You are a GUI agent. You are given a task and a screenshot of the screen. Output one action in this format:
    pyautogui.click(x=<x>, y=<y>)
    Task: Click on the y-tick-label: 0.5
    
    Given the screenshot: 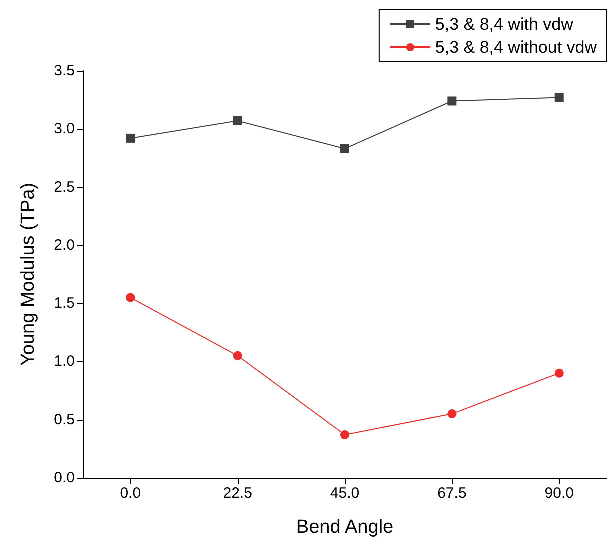 What is the action you would take?
    pyautogui.click(x=64, y=419)
    